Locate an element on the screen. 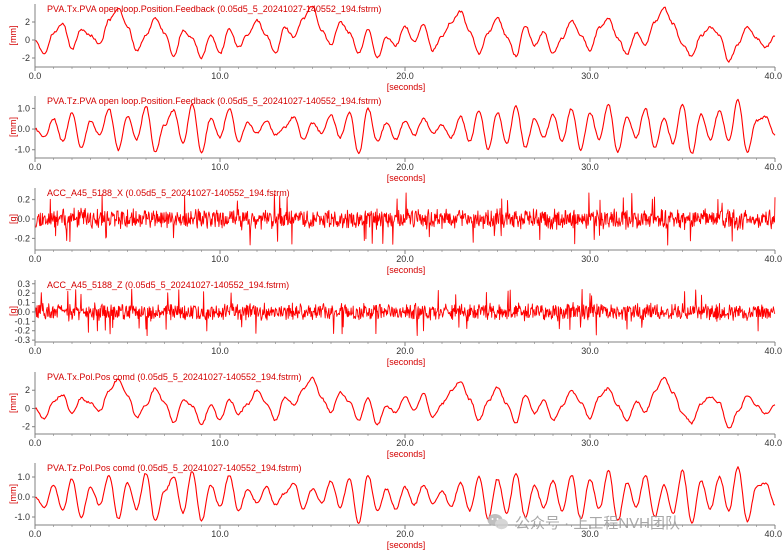 This screenshot has height=553, width=783. y-tick-label: -0.1 is located at coordinates (22, 321).